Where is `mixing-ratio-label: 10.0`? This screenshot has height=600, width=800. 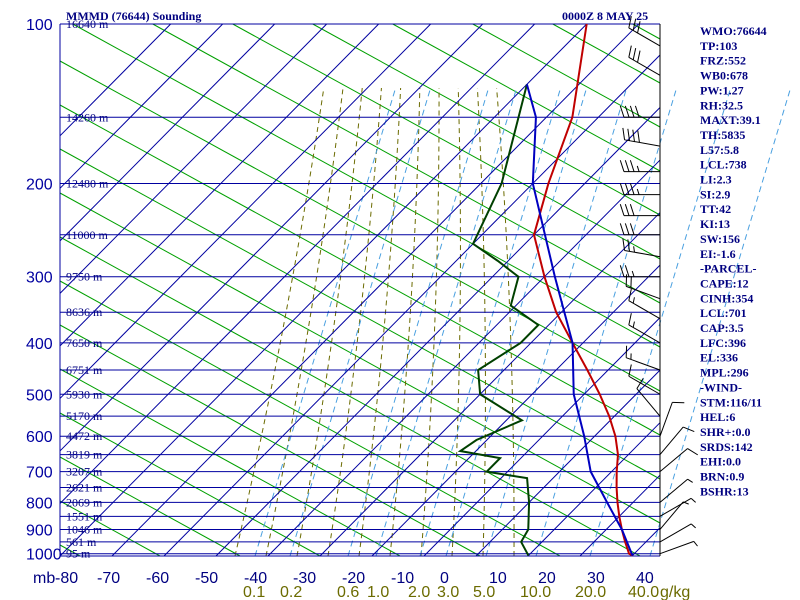 mixing-ratio-label: 10.0 is located at coordinates (535, 592).